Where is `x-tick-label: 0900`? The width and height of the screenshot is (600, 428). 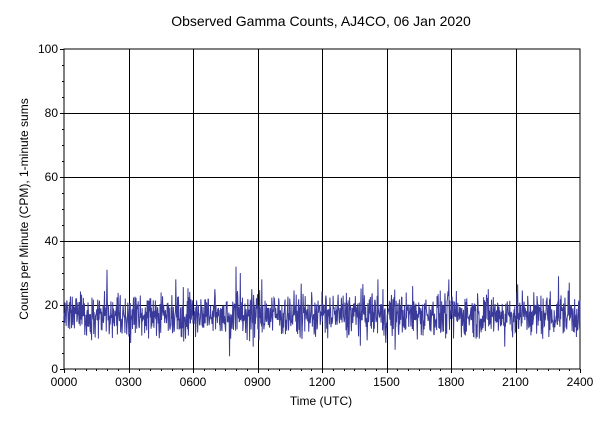 x-tick-label: 0900 is located at coordinates (257, 382).